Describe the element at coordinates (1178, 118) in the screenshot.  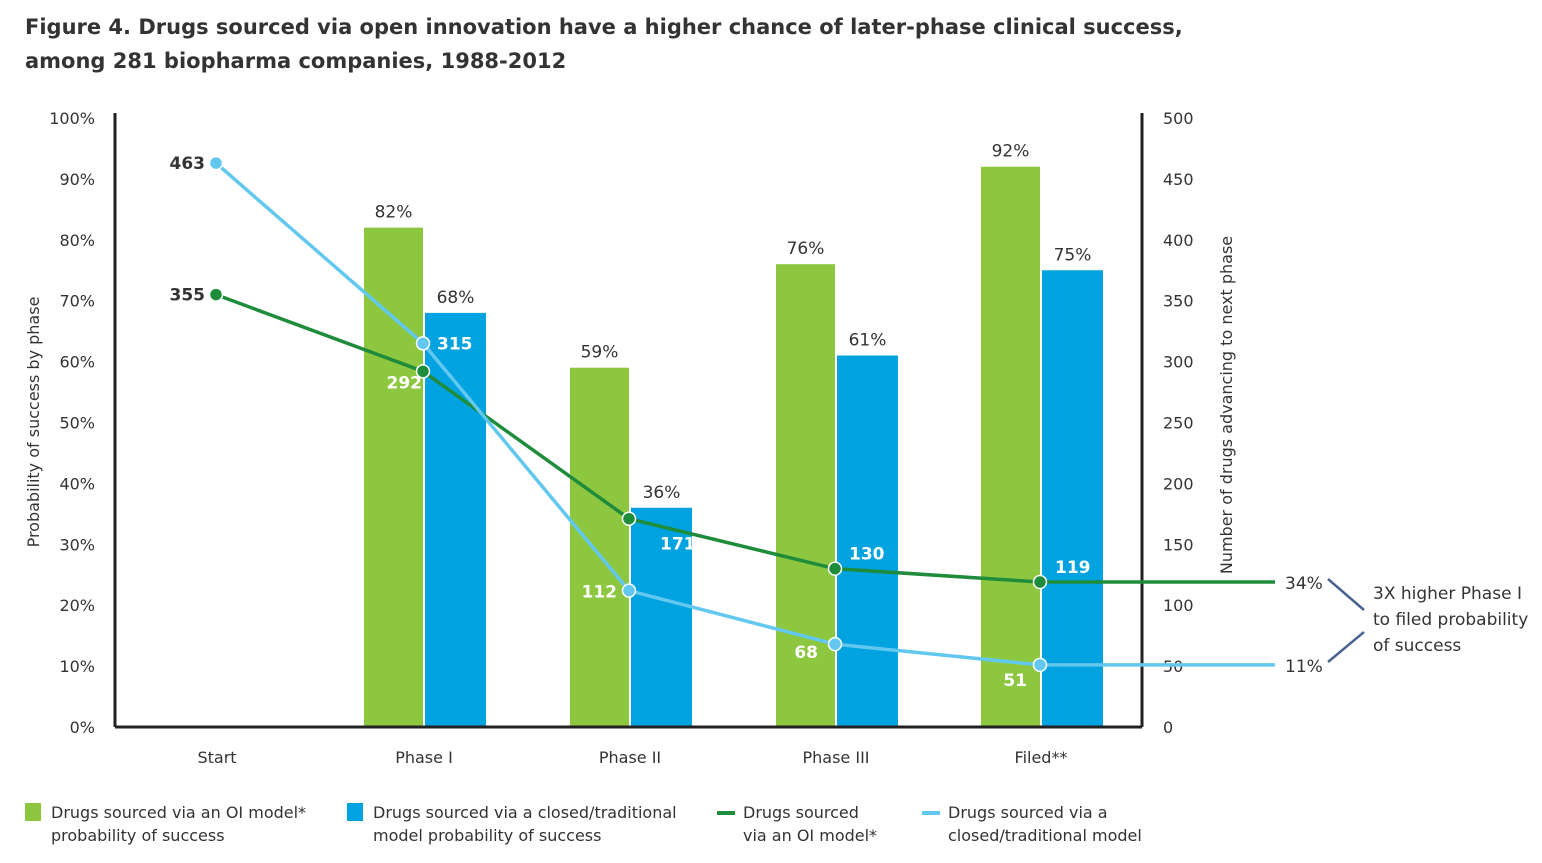
I see `y2-tick-label: 500` at that location.